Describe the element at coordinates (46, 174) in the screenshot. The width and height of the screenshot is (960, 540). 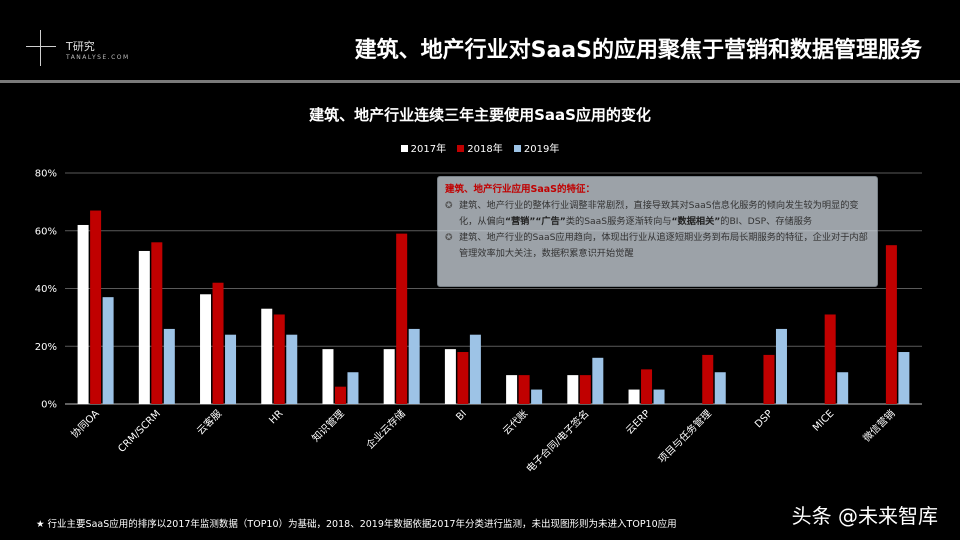
I see `y-tick-label: 80%` at that location.